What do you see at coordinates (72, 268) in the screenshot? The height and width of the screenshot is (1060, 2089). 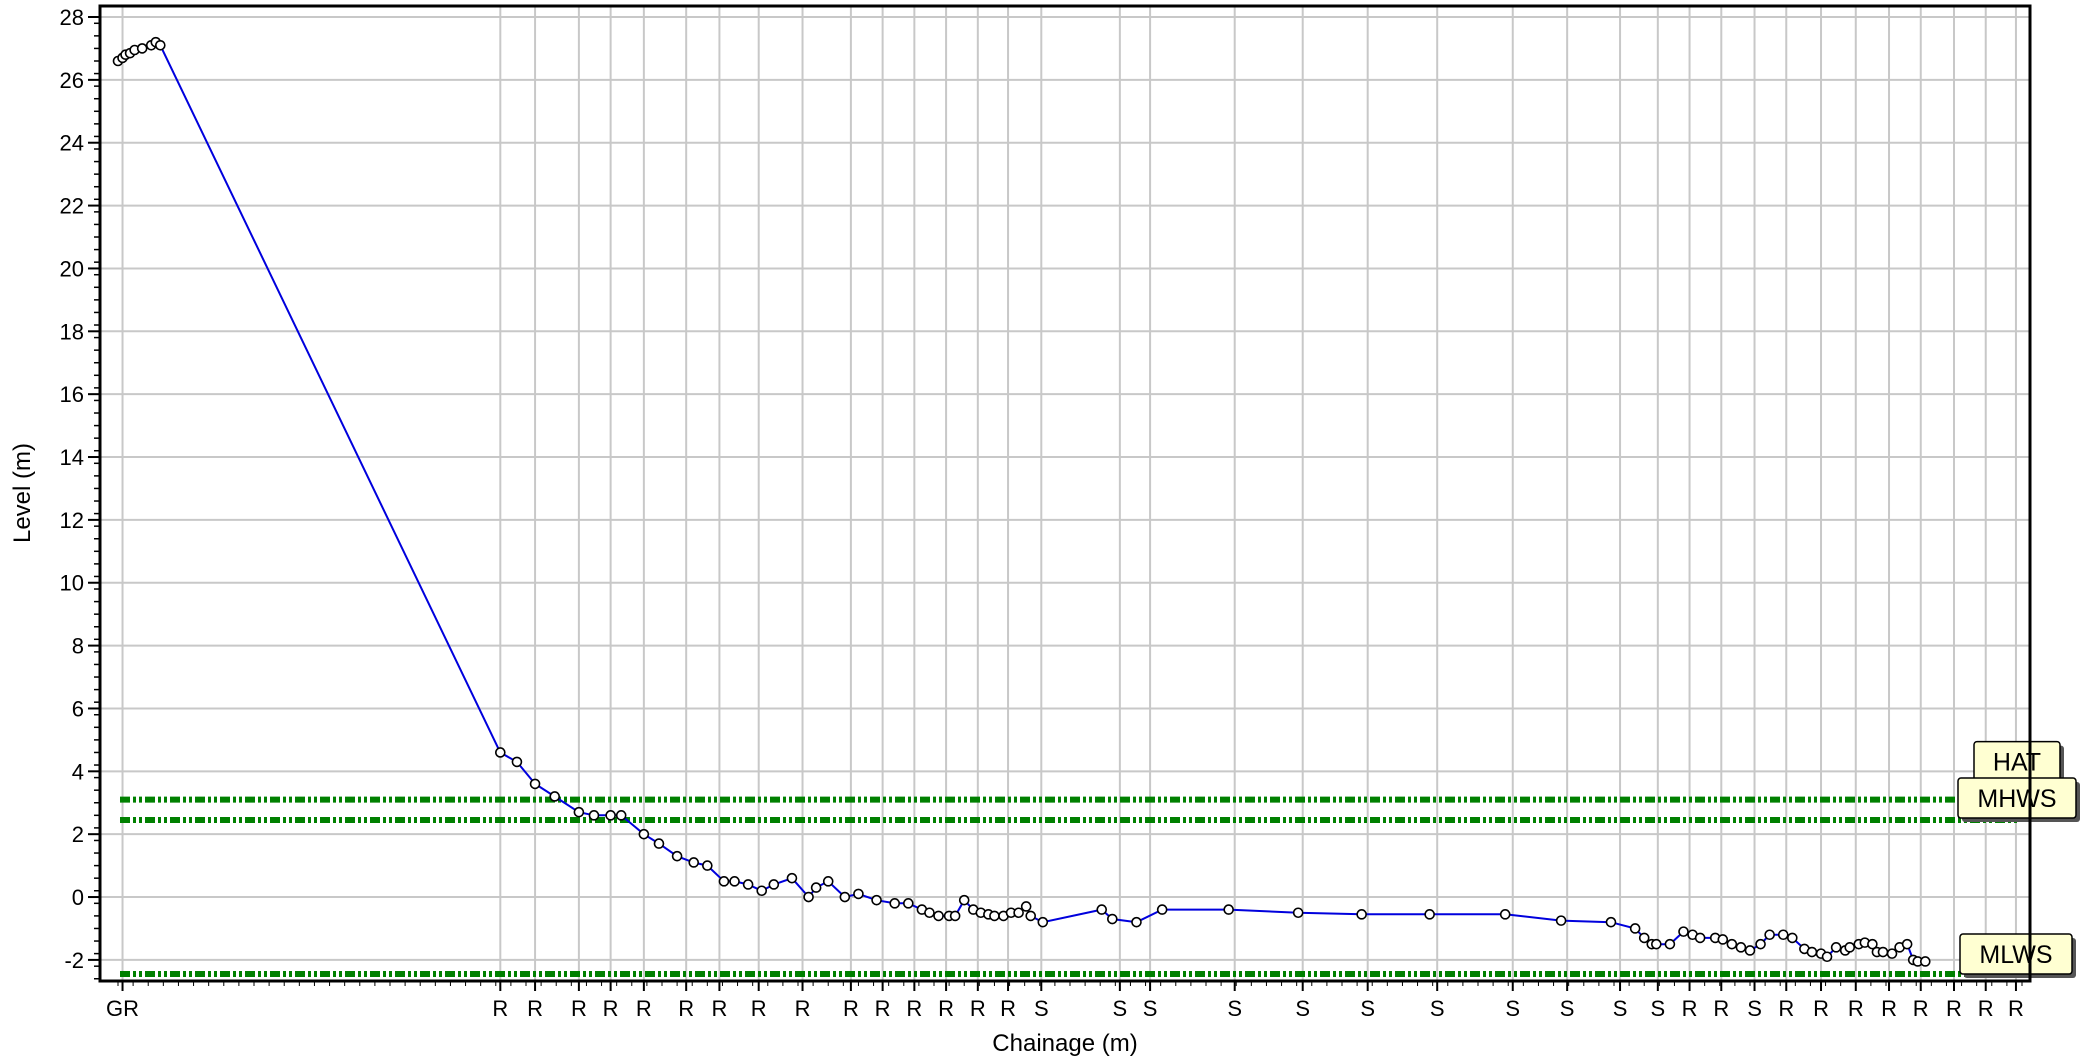 I see `y-tick-label: 20` at bounding box center [72, 268].